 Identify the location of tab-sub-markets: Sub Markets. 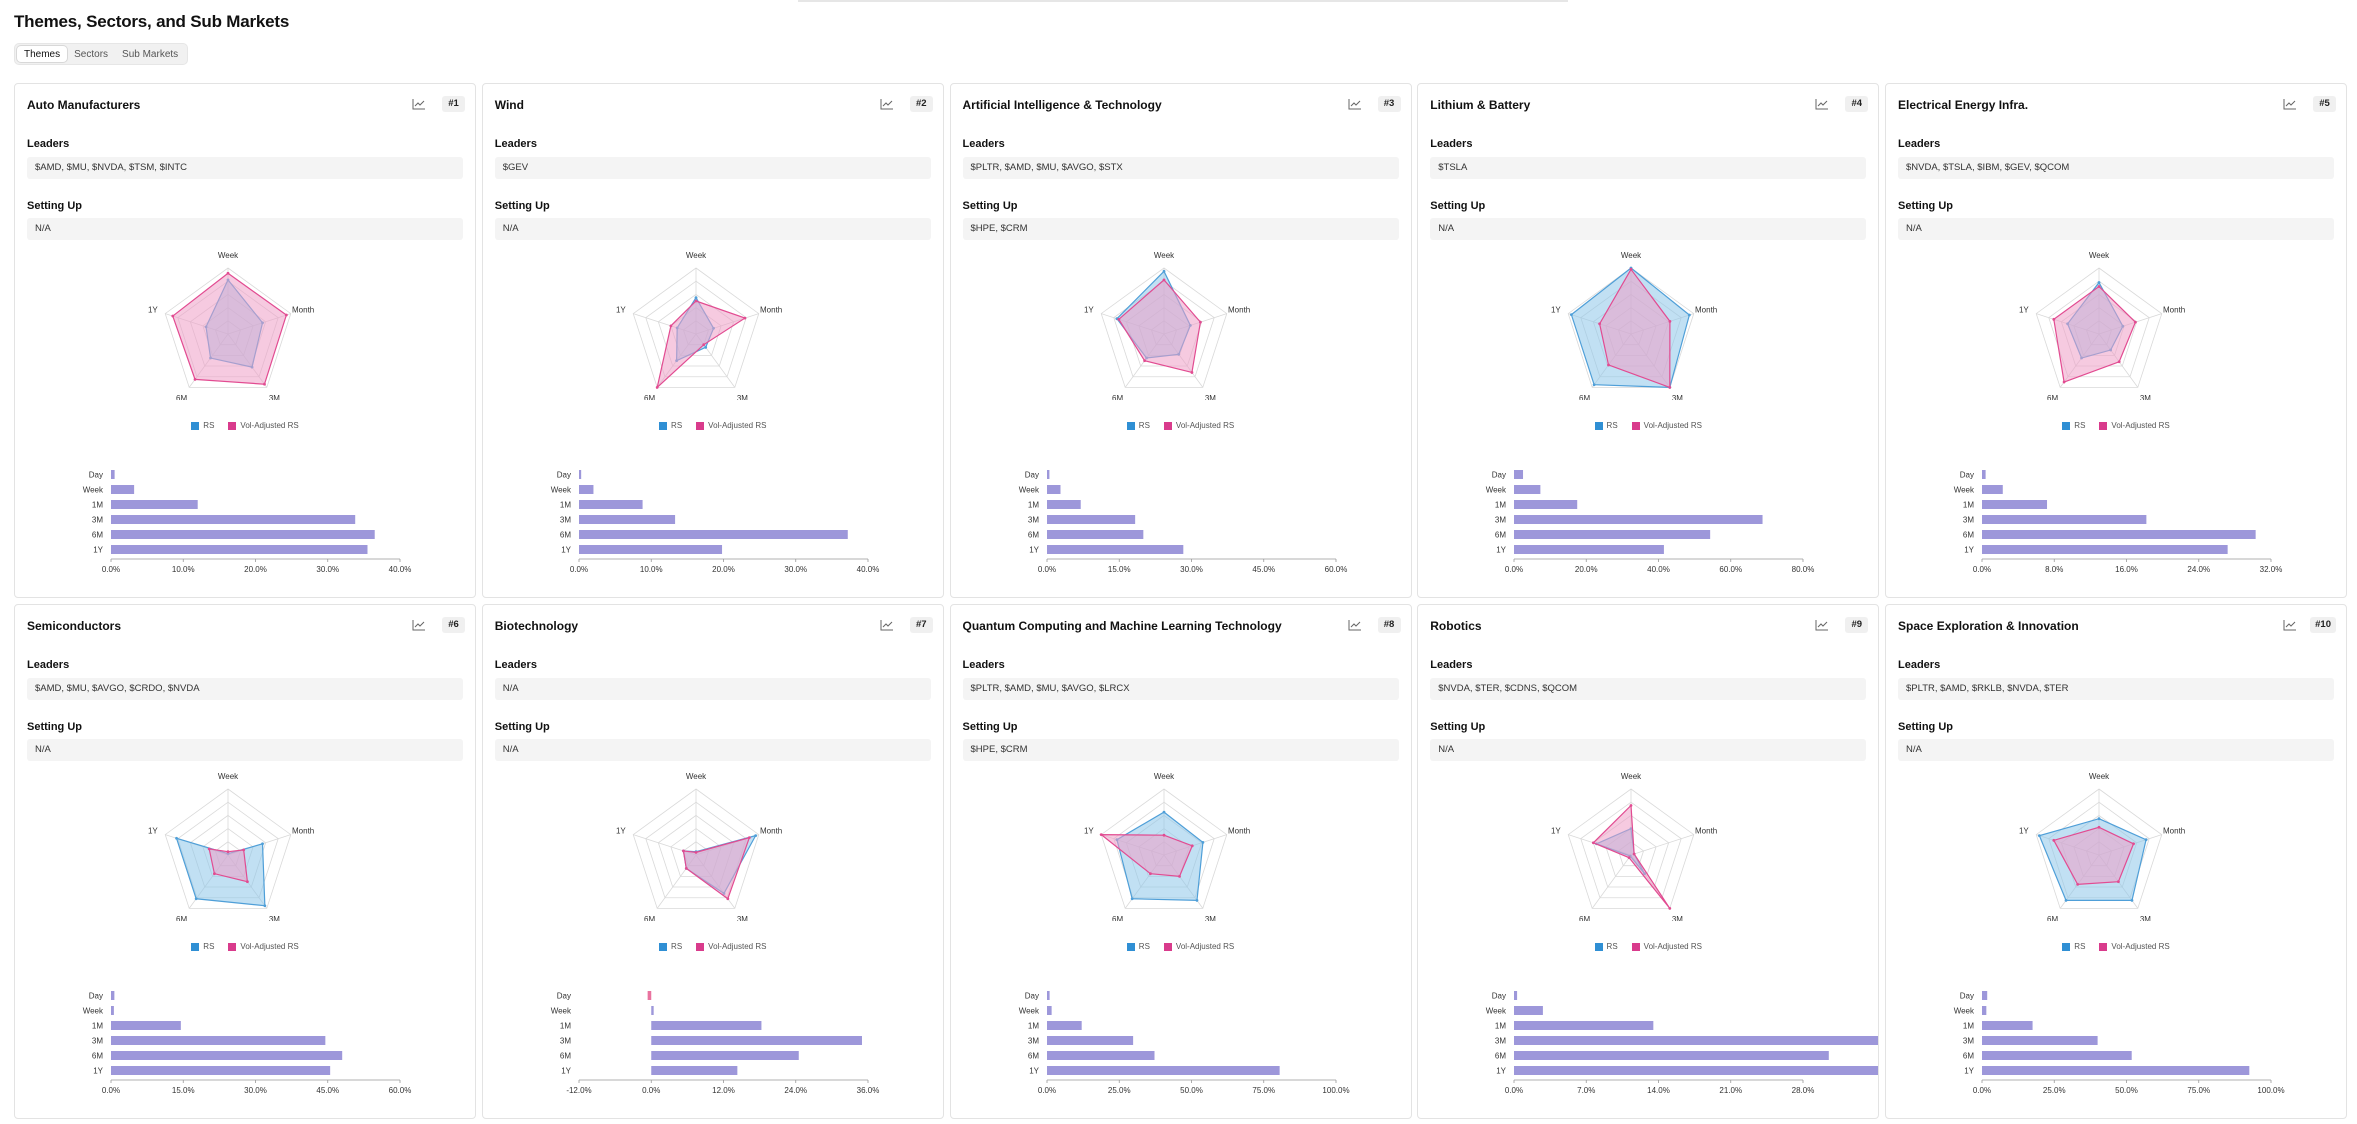
(150, 54).